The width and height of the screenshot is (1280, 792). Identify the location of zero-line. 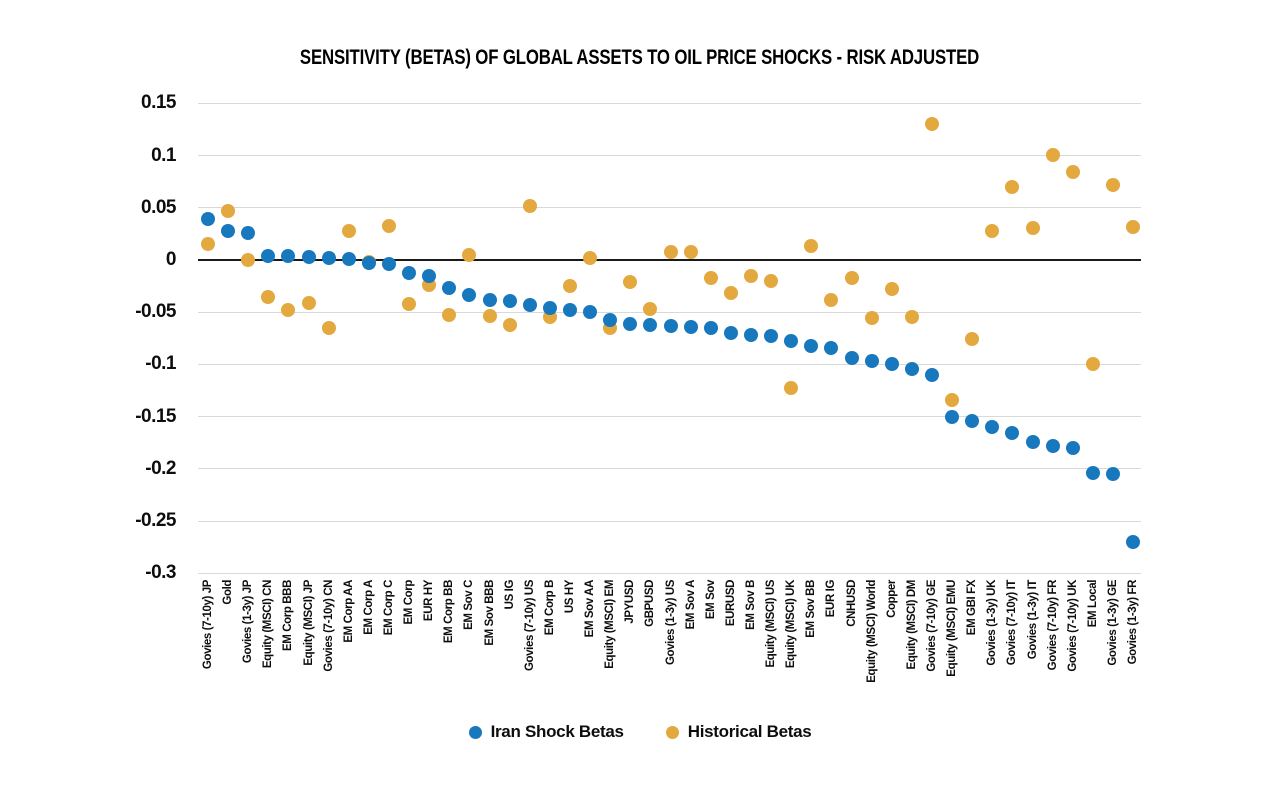
(669, 260).